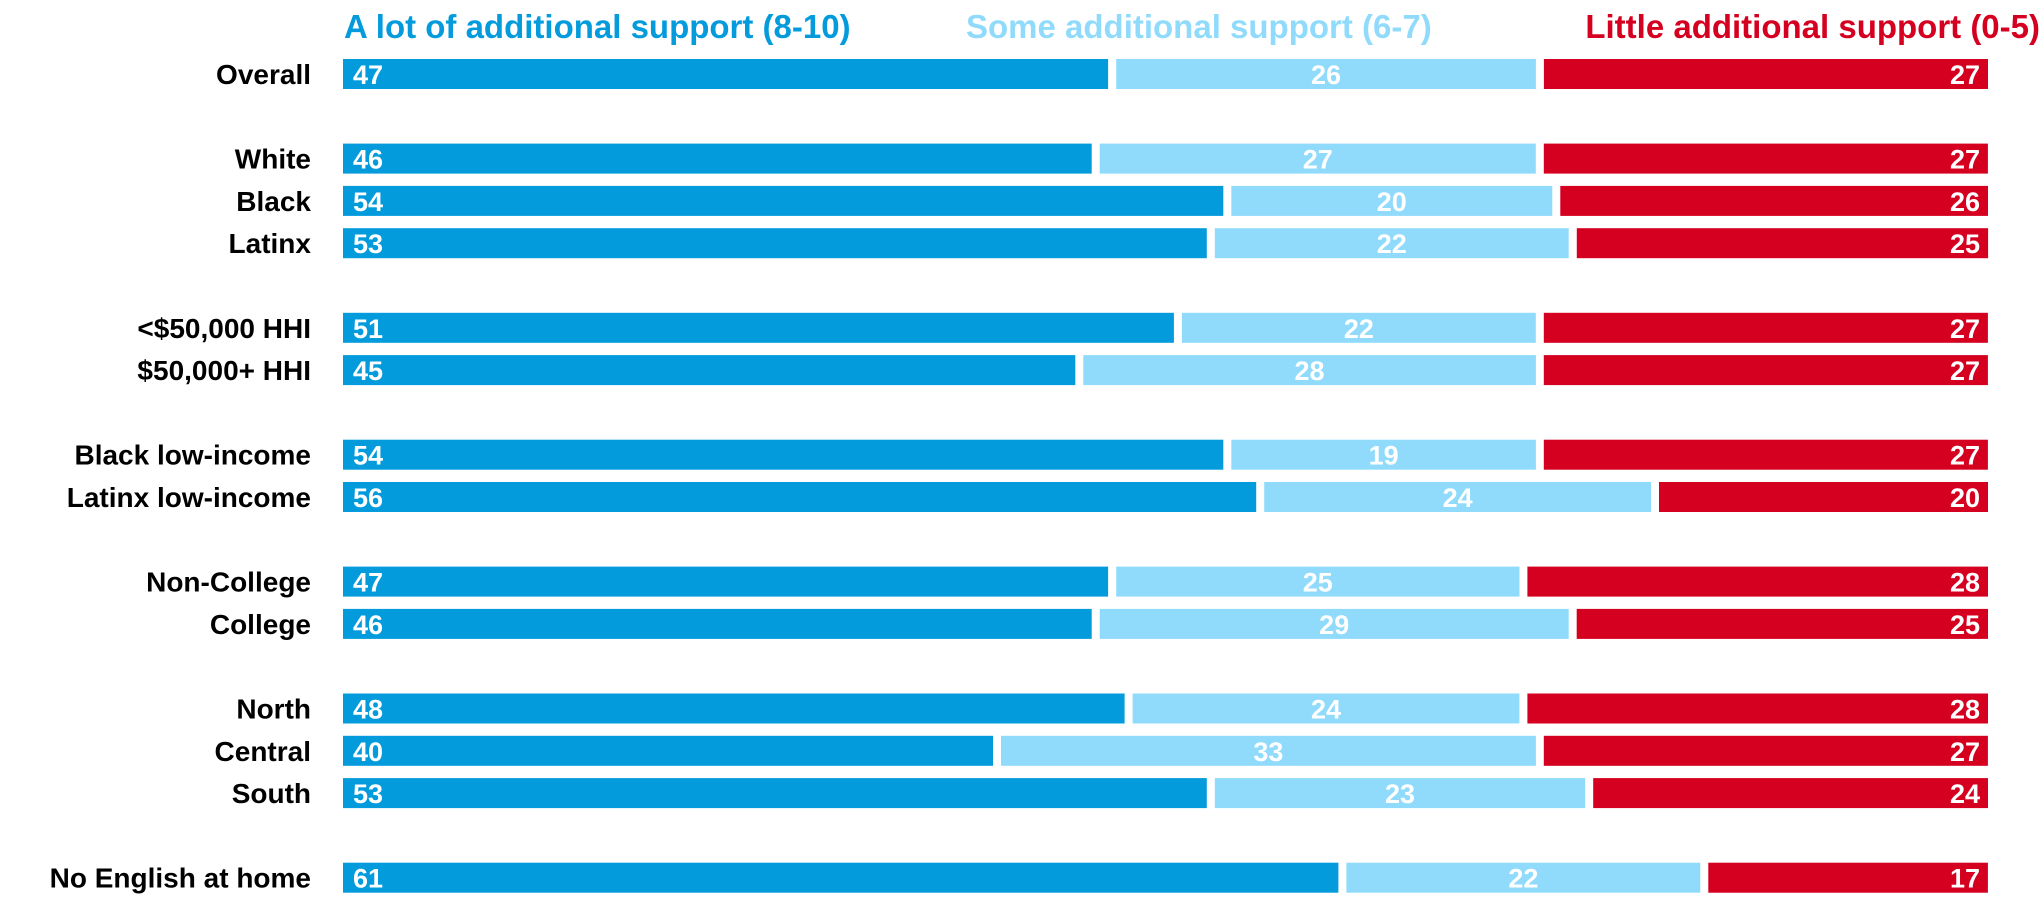 The width and height of the screenshot is (2043, 897). I want to click on value-label-some: 28, so click(1309, 371).